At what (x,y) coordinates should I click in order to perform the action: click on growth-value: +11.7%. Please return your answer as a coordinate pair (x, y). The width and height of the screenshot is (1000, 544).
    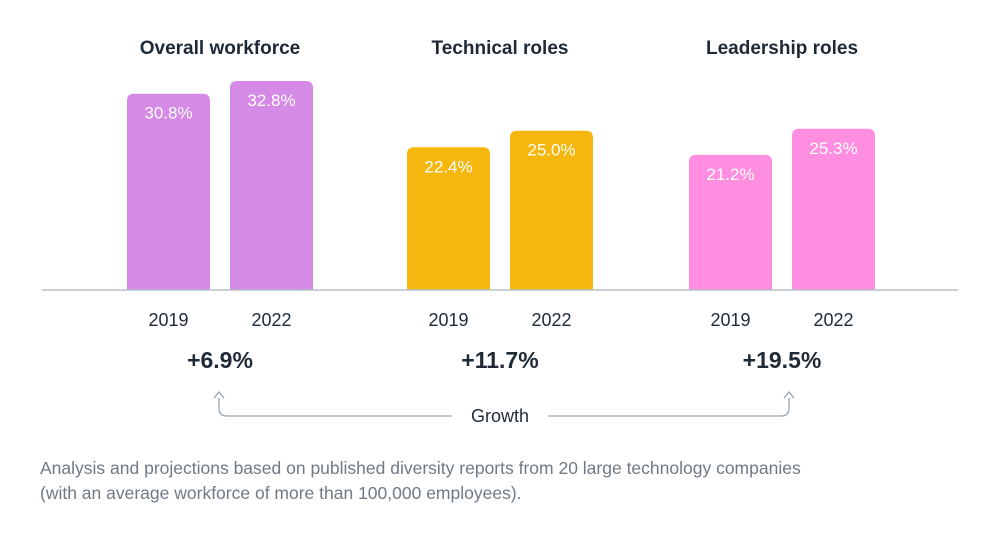
    Looking at the image, I should click on (499, 360).